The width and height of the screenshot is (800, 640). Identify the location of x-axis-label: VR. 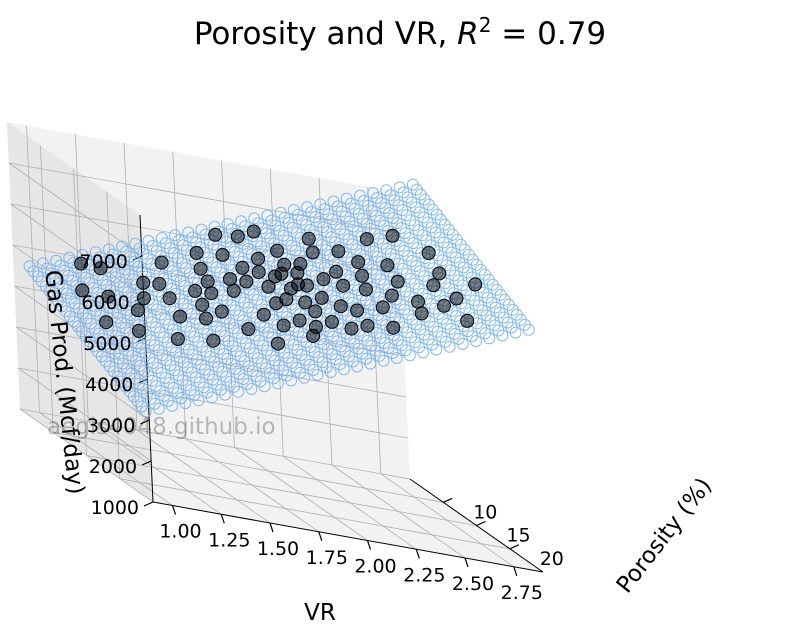
(320, 613).